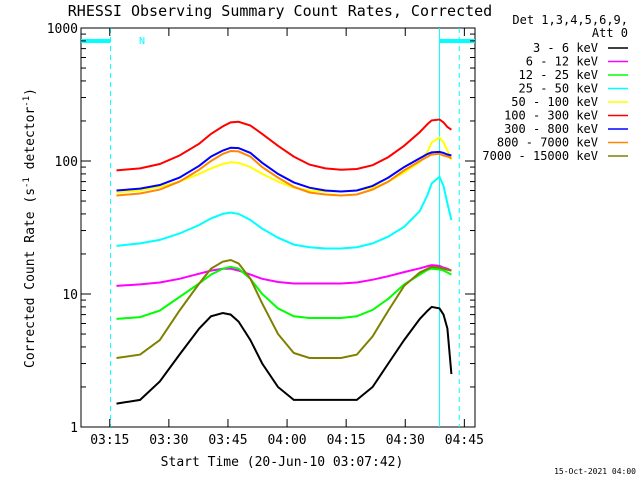  What do you see at coordinates (565, 48) in the screenshot?
I see `legend-label-0: 3 - 6 keV` at bounding box center [565, 48].